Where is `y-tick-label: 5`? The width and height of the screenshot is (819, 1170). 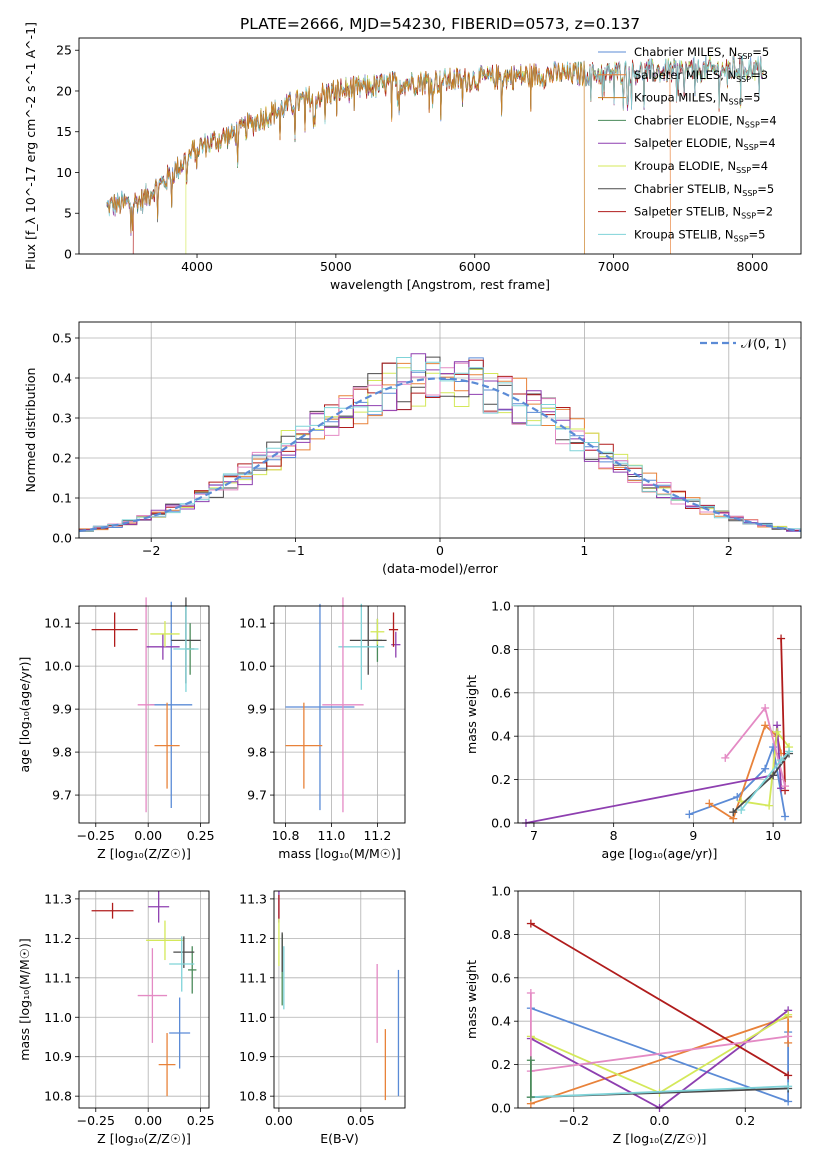
y-tick-label: 5 is located at coordinates (68, 213).